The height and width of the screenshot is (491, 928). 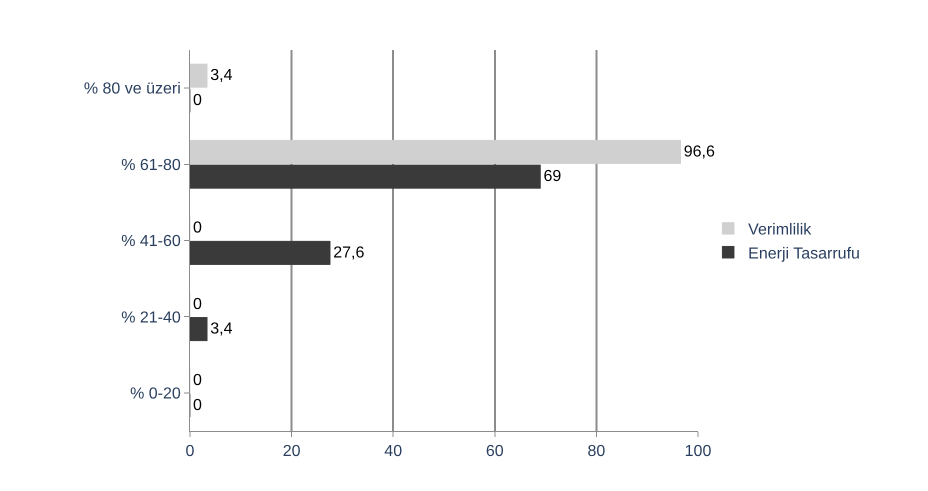 I want to click on x-tick-label: 60, so click(x=495, y=451).